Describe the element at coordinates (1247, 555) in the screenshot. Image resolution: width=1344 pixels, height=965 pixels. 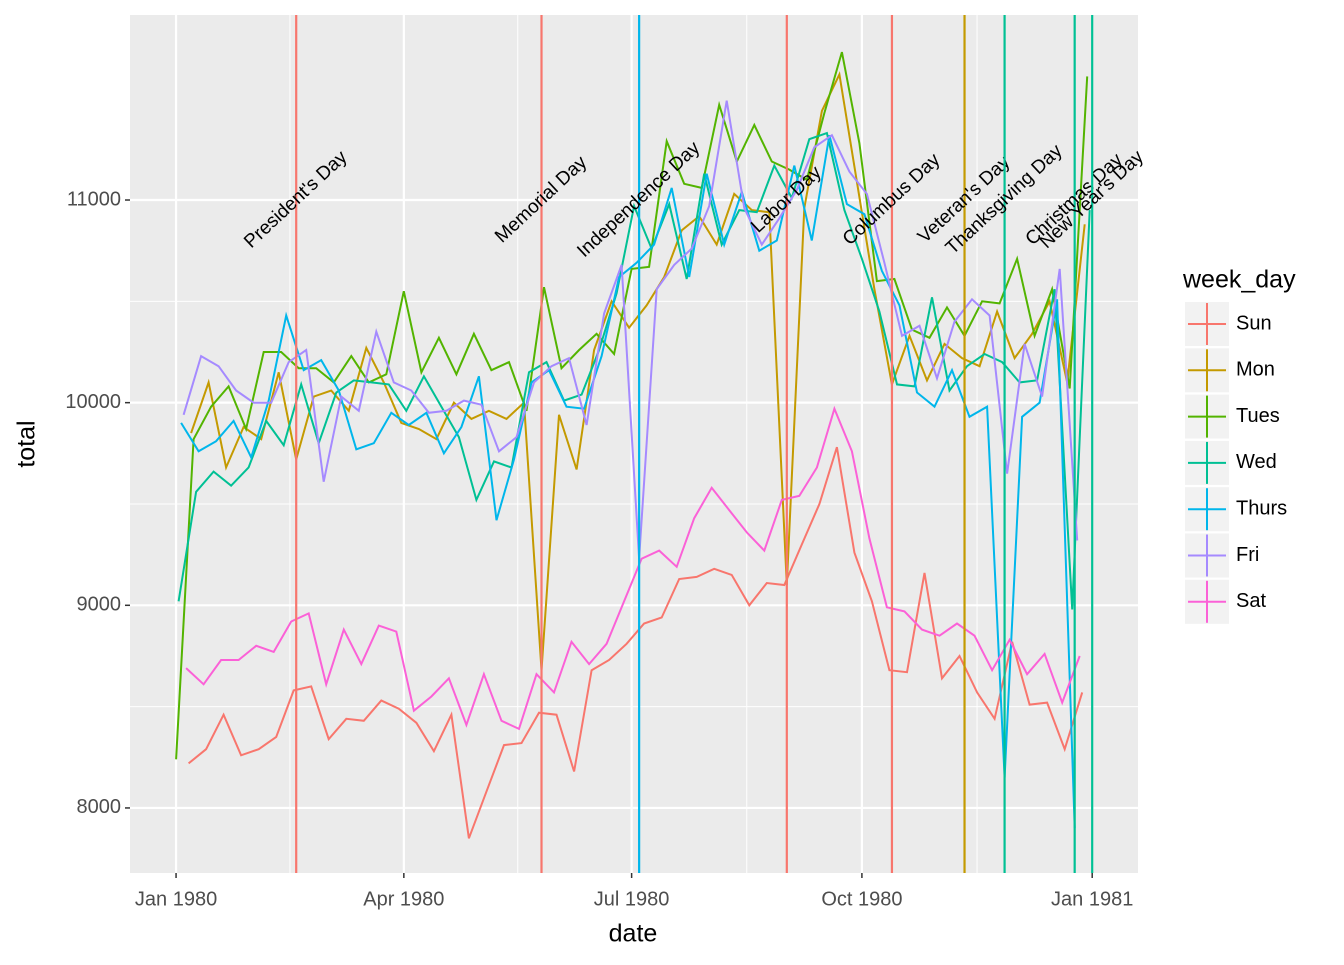
I see `legend-label: Fri` at that location.